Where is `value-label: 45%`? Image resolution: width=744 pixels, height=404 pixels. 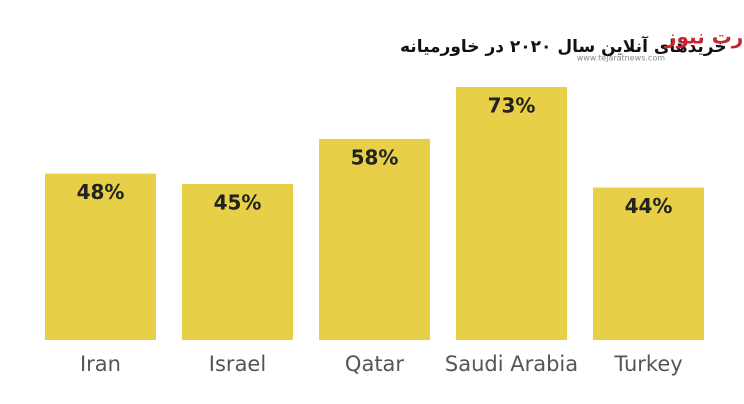
value-label: 45% is located at coordinates (238, 203).